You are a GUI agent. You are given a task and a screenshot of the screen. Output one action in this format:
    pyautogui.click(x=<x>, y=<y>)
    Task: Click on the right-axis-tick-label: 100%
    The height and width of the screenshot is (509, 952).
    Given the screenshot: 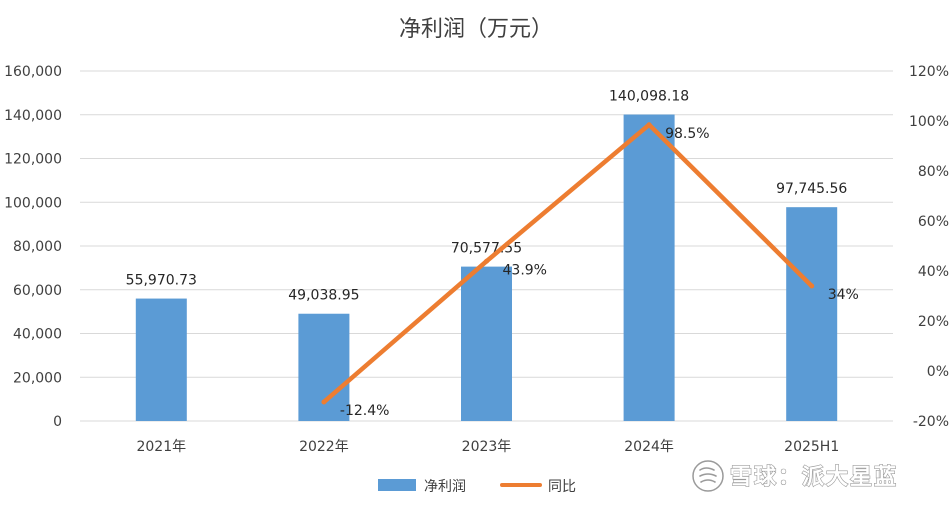 What is the action you would take?
    pyautogui.click(x=929, y=122)
    